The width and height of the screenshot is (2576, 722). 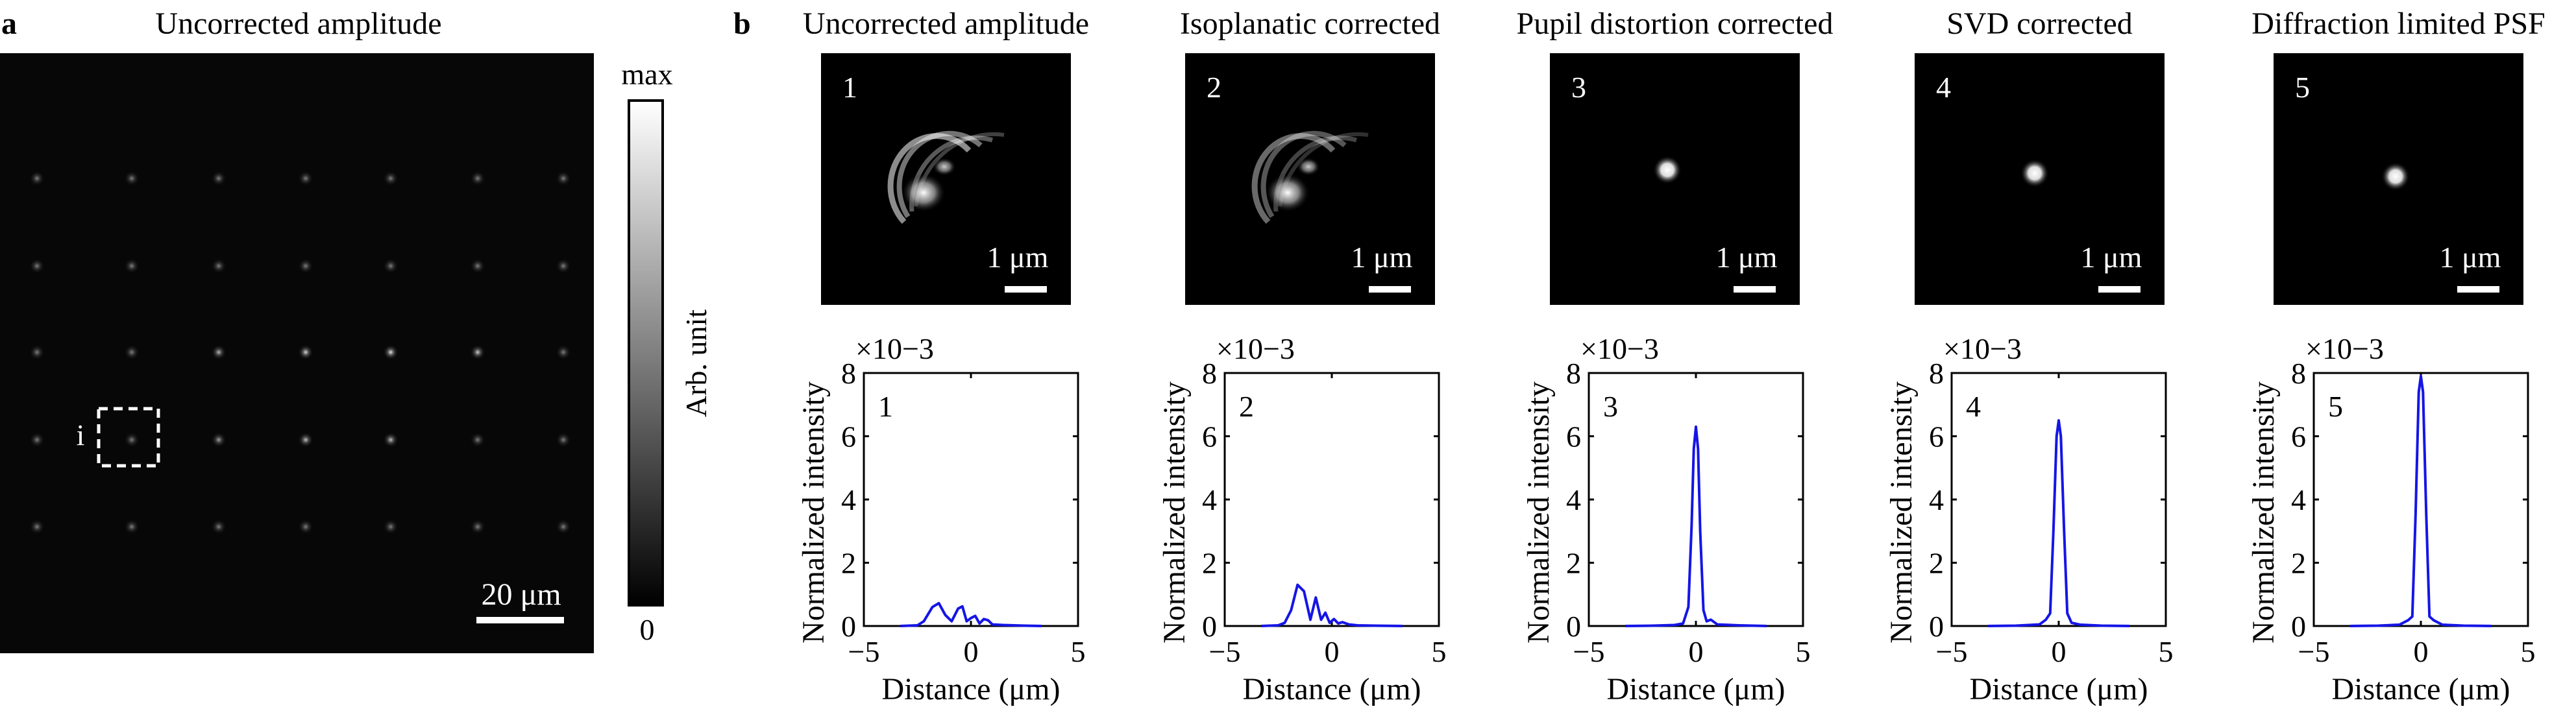 What do you see at coordinates (1578, 87) in the screenshot?
I see `psf-image-index: 3` at bounding box center [1578, 87].